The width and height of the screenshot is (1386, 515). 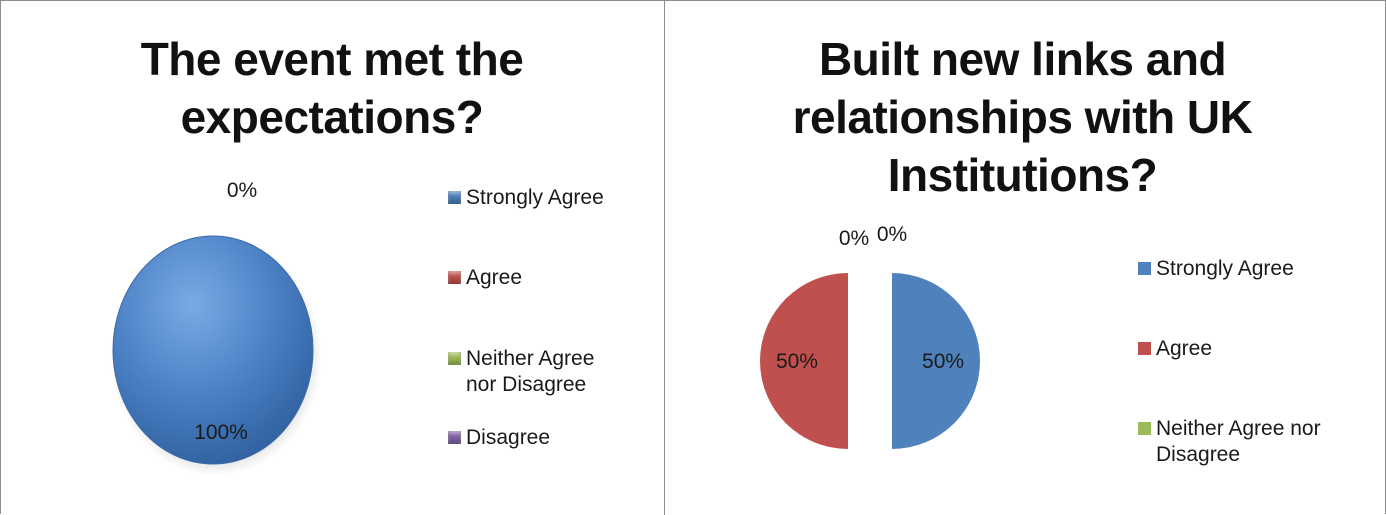 What do you see at coordinates (797, 361) in the screenshot?
I see `data-label-agree: 50%` at bounding box center [797, 361].